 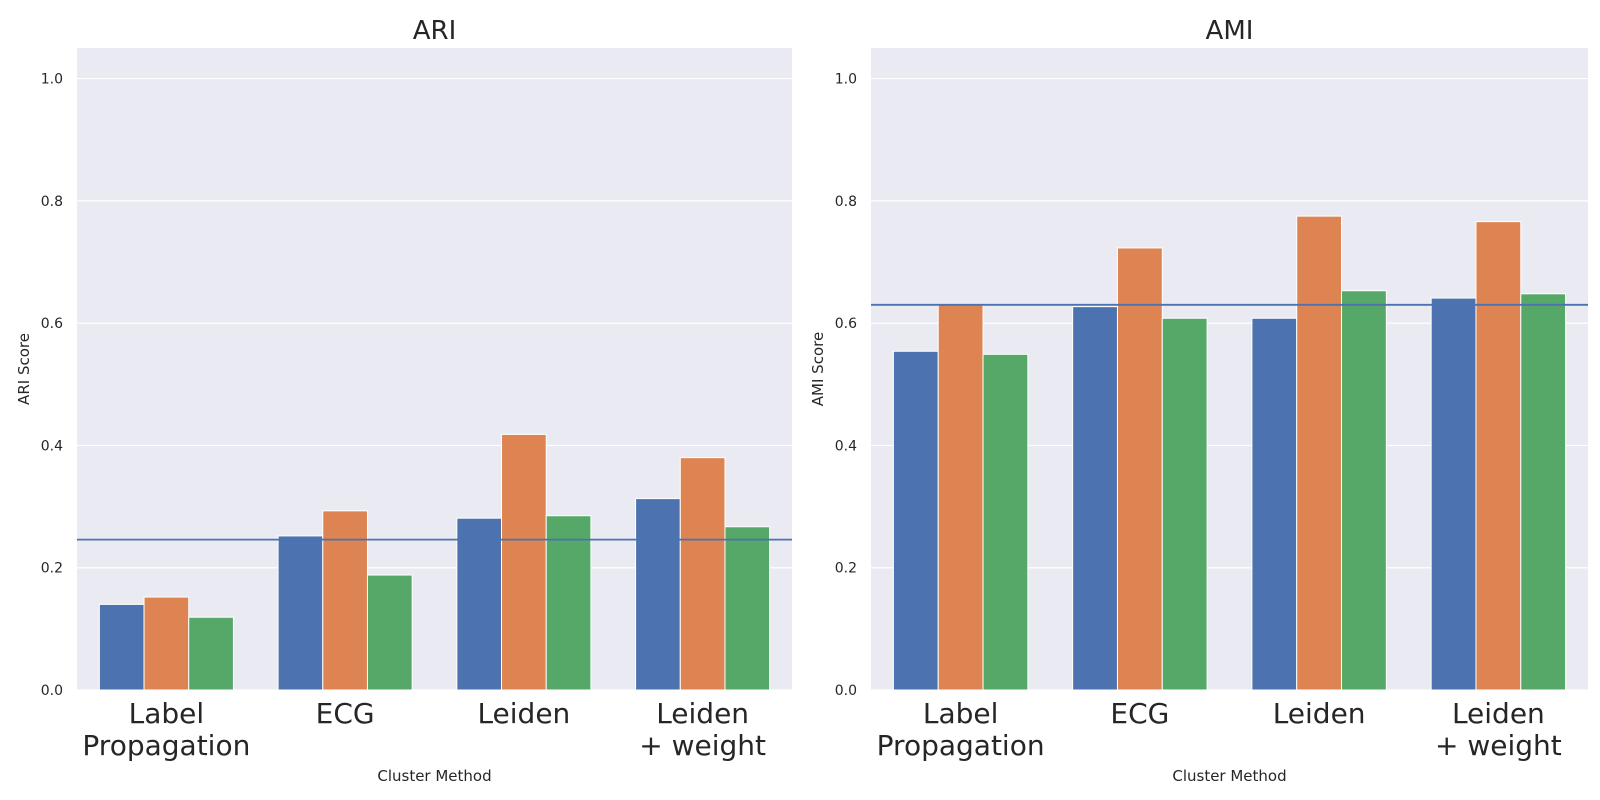 What do you see at coordinates (846, 80) in the screenshot?
I see `ami-y-tick-label: 1.0` at bounding box center [846, 80].